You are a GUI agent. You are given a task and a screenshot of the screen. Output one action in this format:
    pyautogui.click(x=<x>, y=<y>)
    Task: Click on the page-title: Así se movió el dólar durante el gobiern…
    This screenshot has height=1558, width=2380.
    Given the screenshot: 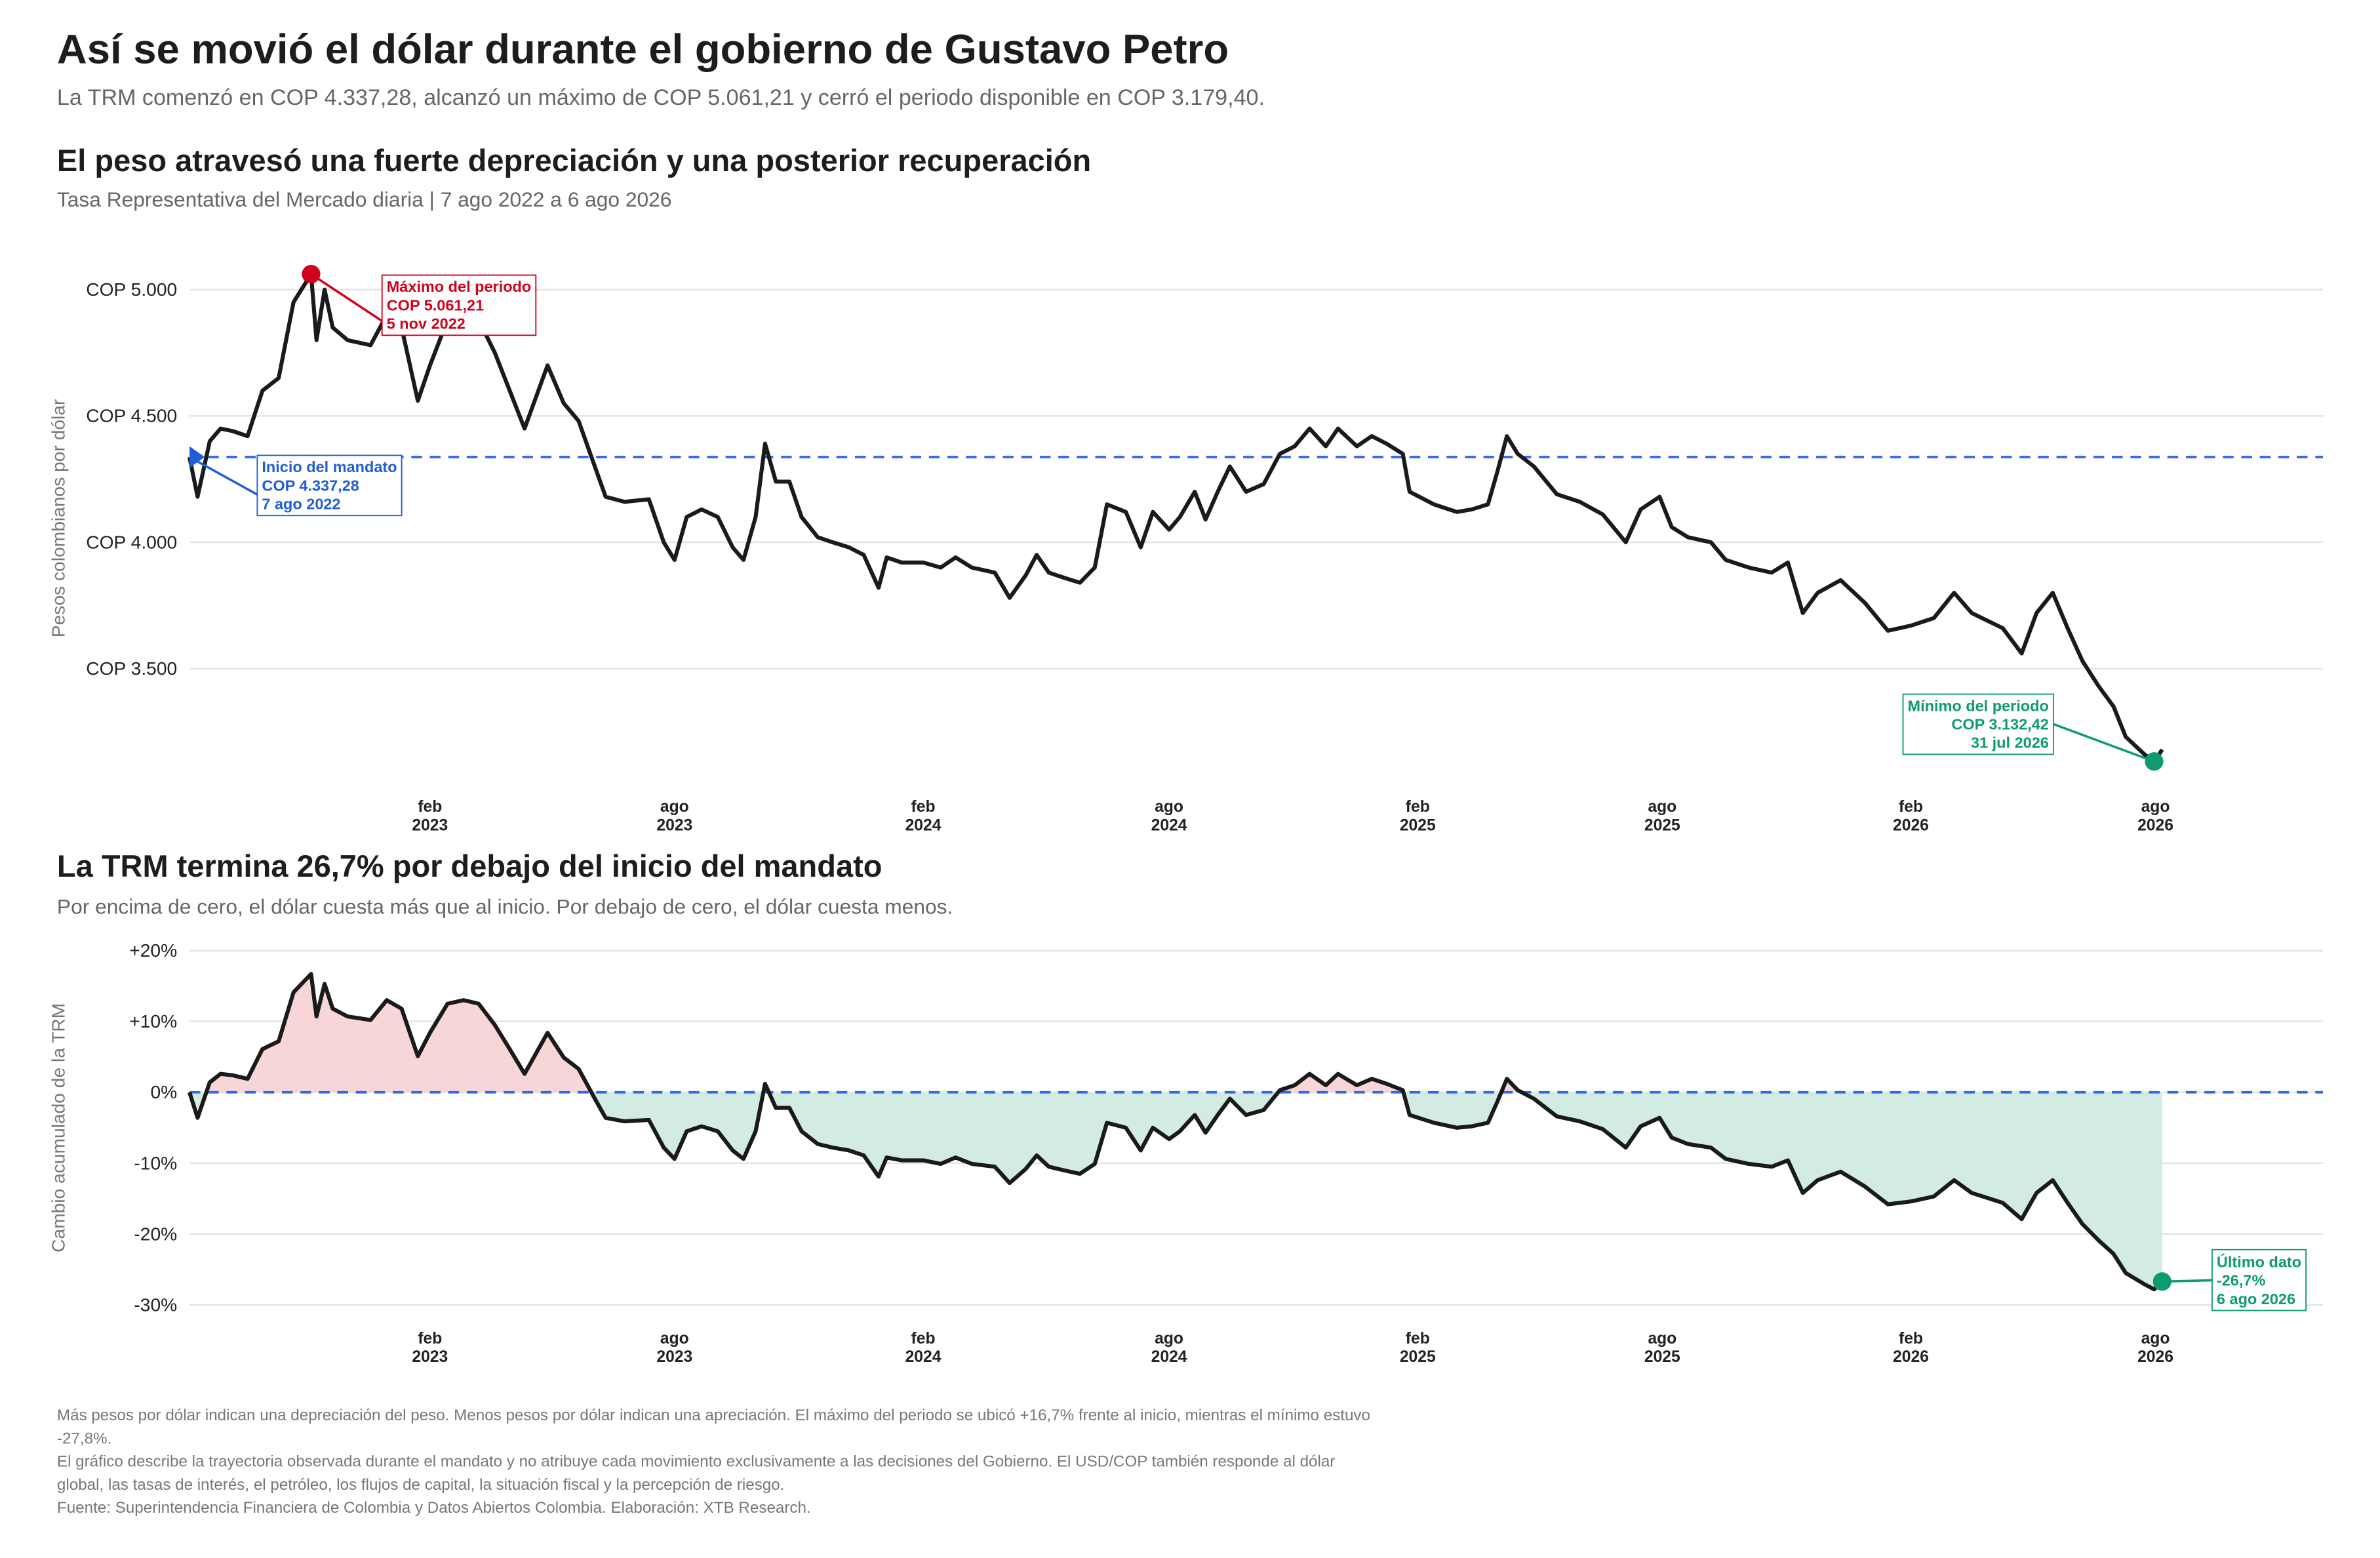 What is the action you would take?
    pyautogui.click(x=642, y=49)
    